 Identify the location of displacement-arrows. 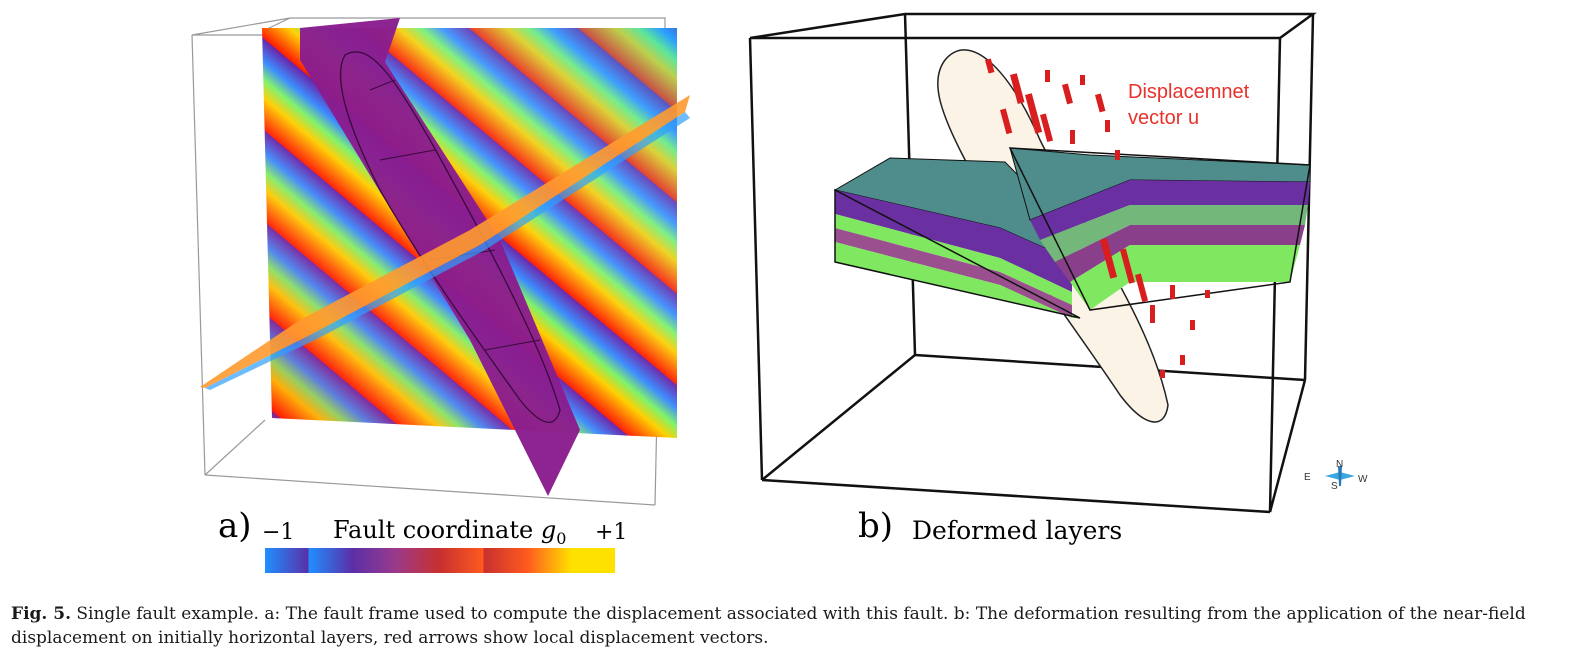
(1097, 218).